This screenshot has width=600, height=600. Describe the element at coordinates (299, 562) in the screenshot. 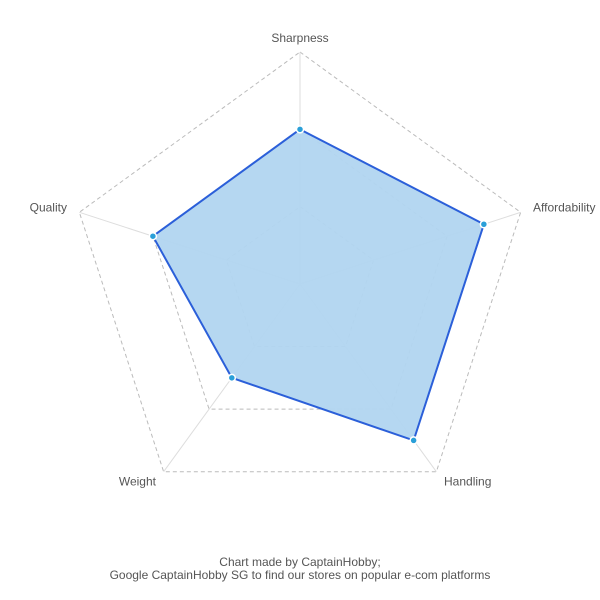

I see `credit-line: Chart made by CaptainHobby;` at that location.